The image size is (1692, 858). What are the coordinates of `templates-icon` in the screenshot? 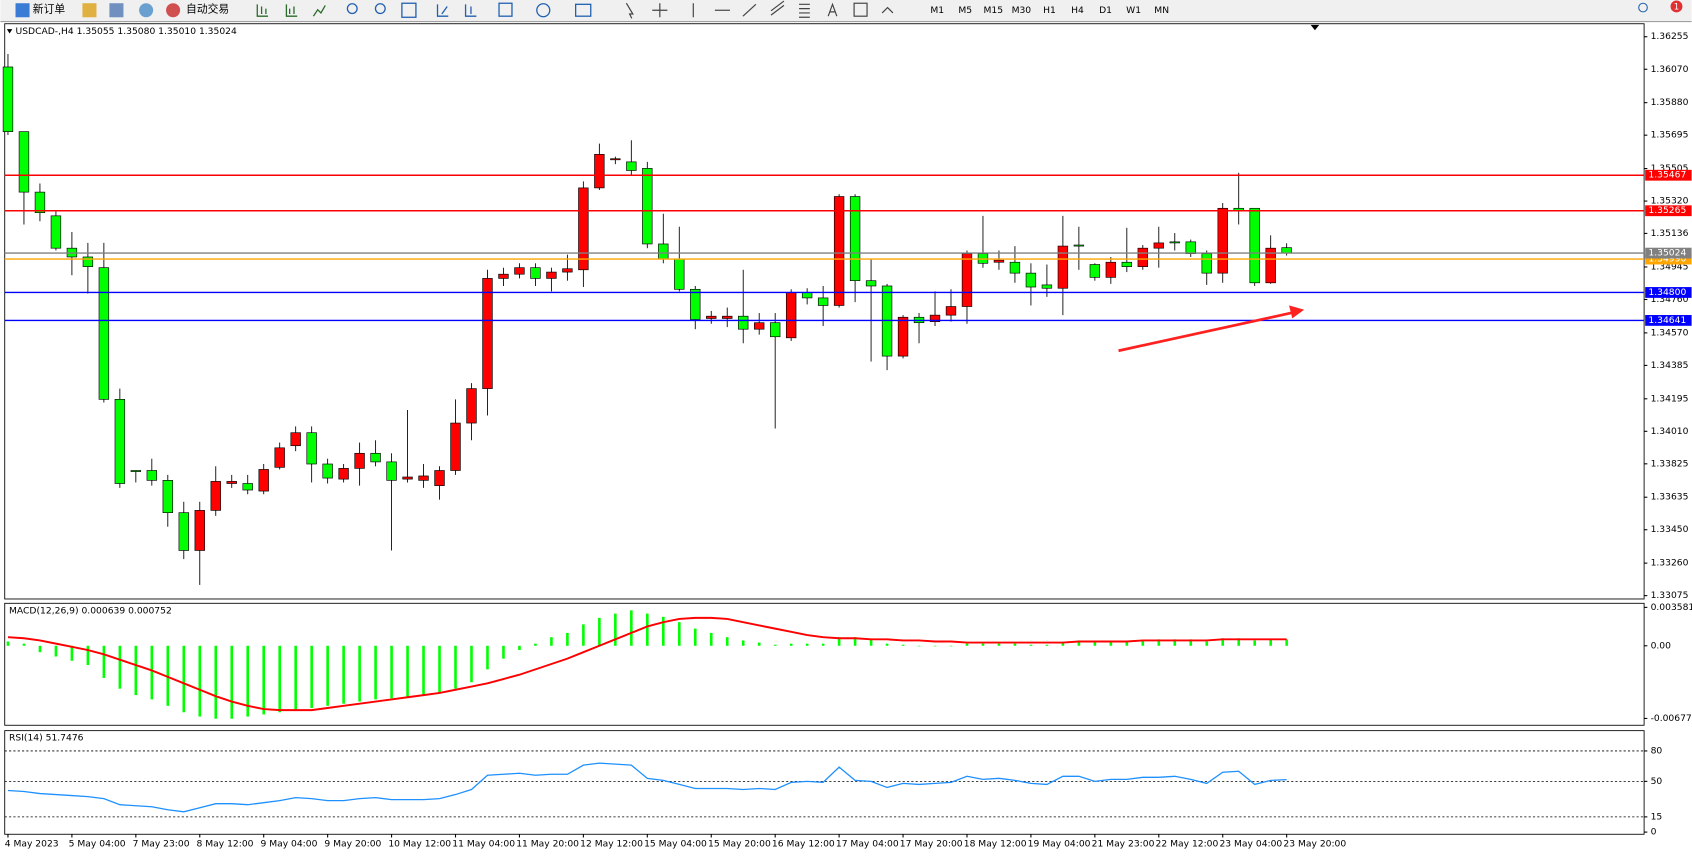 It's located at (583, 10).